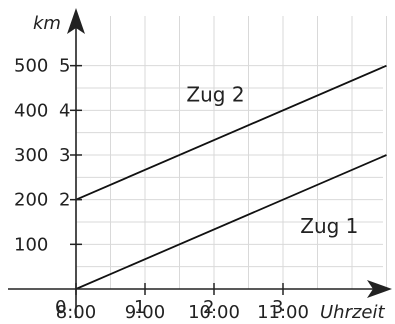  Describe the element at coordinates (60, 307) in the screenshot. I see `x-tick-label-alt: 0` at that location.